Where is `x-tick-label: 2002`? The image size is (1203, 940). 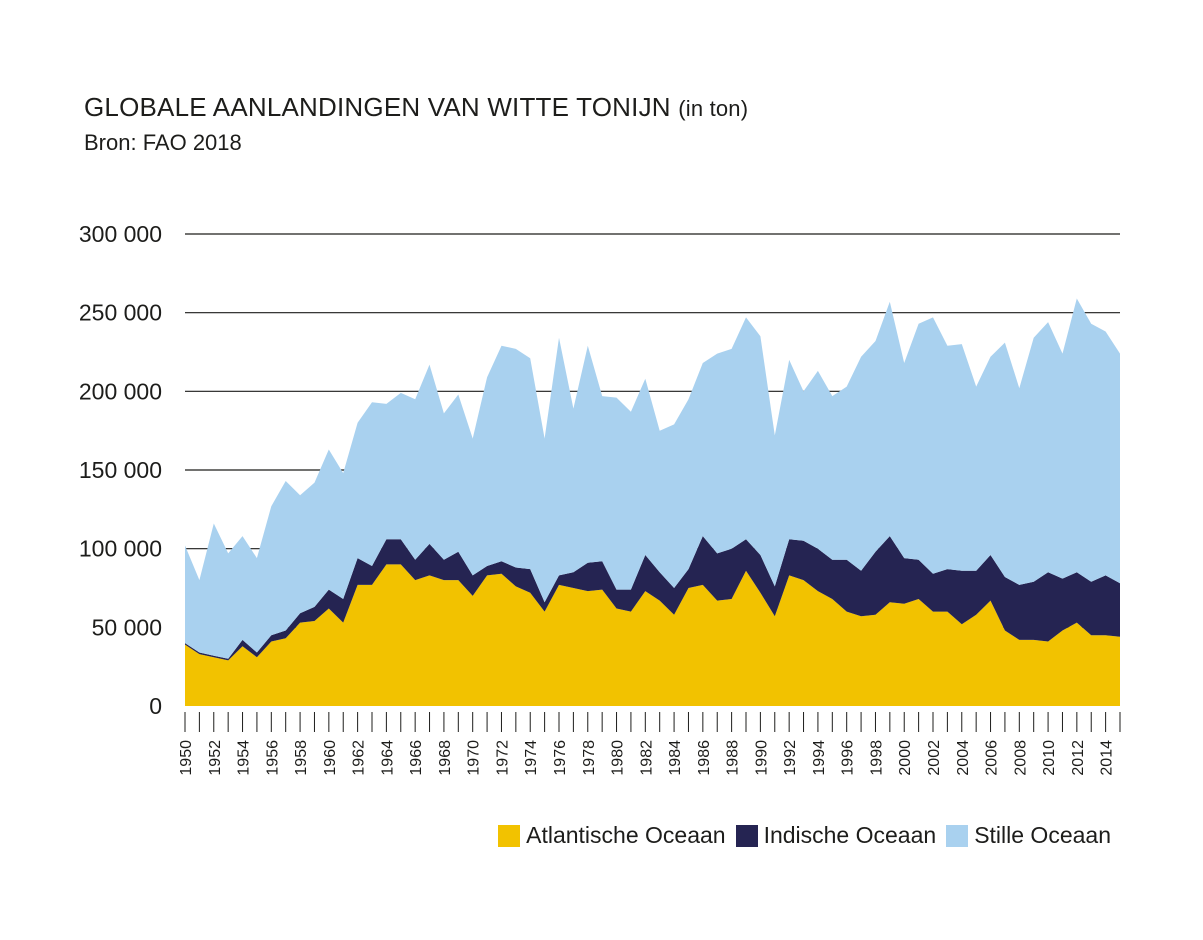
x-tick-label: 2002 is located at coordinates (934, 758).